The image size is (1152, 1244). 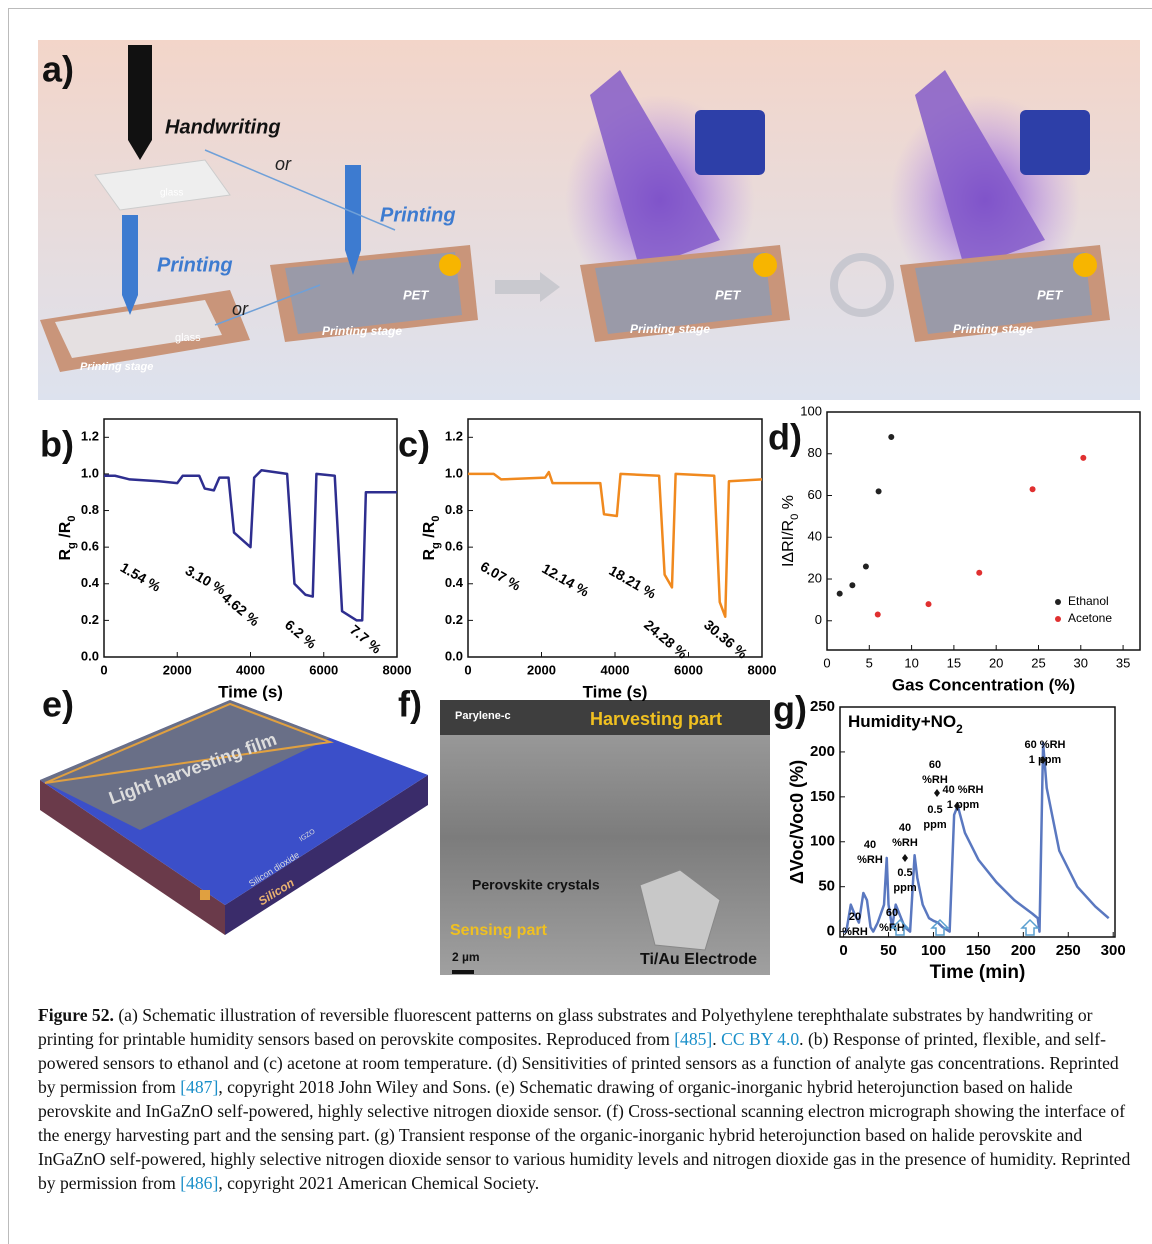 I want to click on label: glass, so click(x=171, y=193).